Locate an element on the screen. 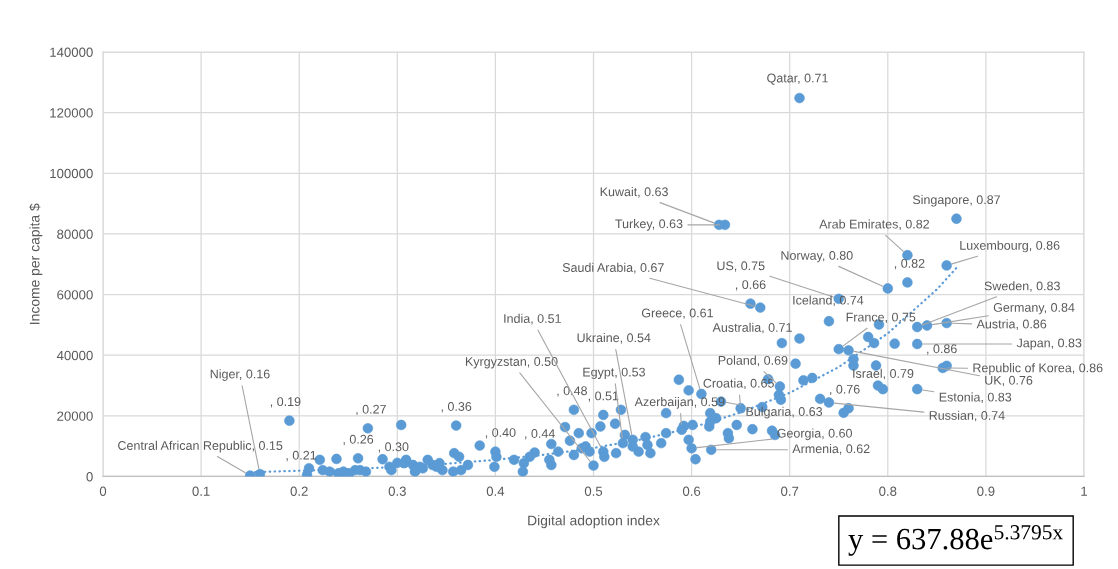 The image size is (1118, 569). annotation: , 0.30 is located at coordinates (393, 447).